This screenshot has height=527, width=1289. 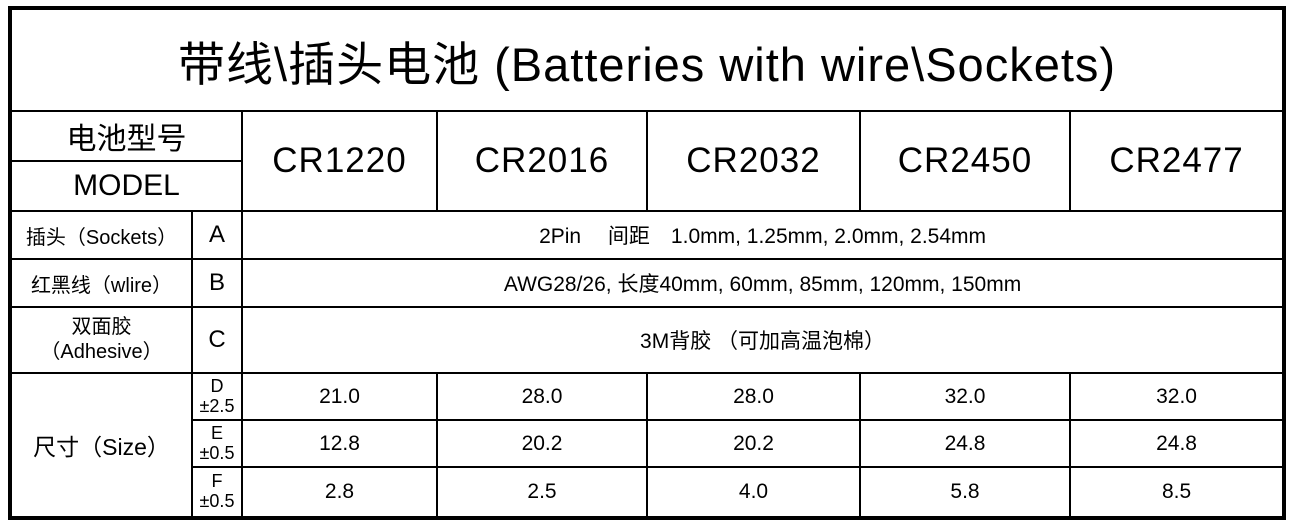 I want to click on adhesive-label: 双面胶 （Adhesive）, so click(x=101, y=340).